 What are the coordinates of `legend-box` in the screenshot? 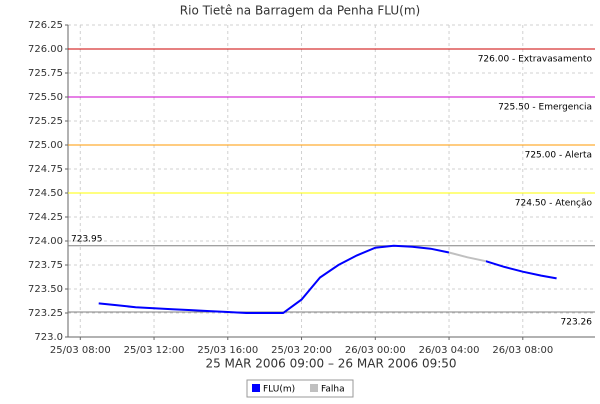 It's located at (300, 388).